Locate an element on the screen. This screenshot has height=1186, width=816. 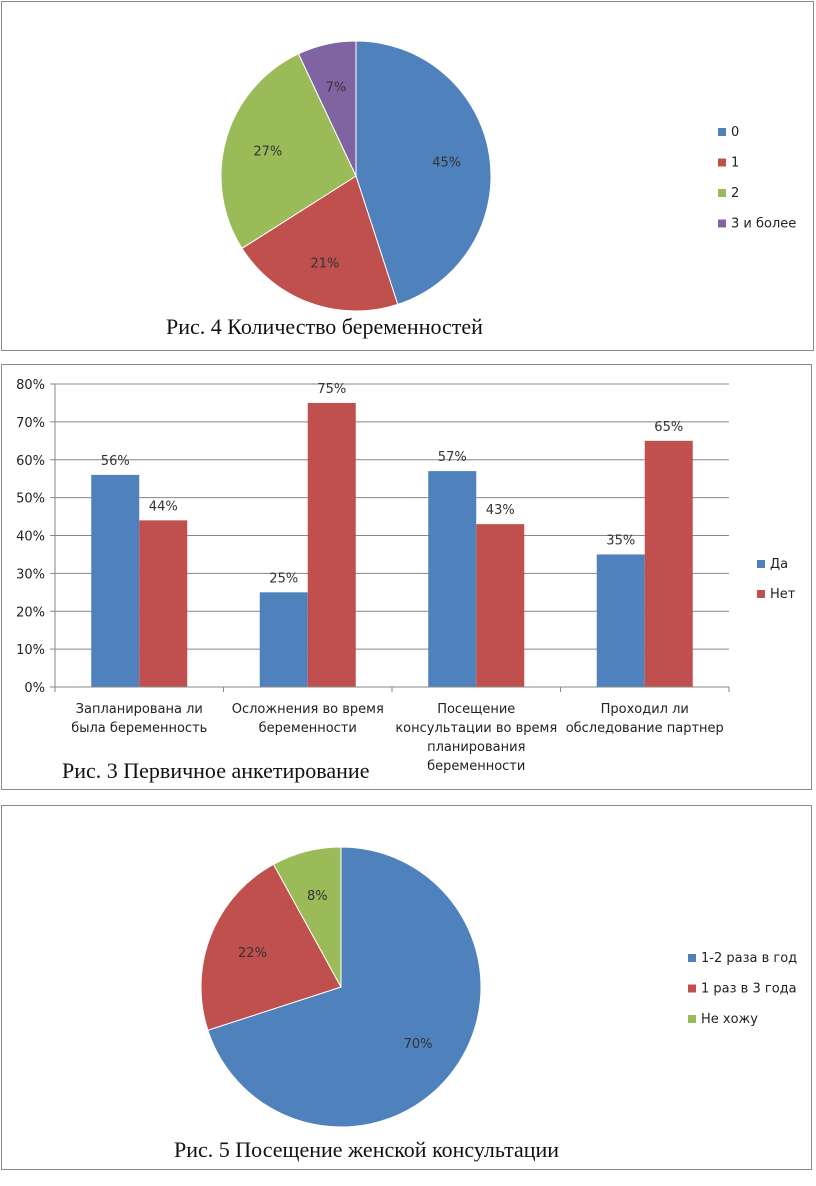
x-category-label: Посещение is located at coordinates (476, 709).